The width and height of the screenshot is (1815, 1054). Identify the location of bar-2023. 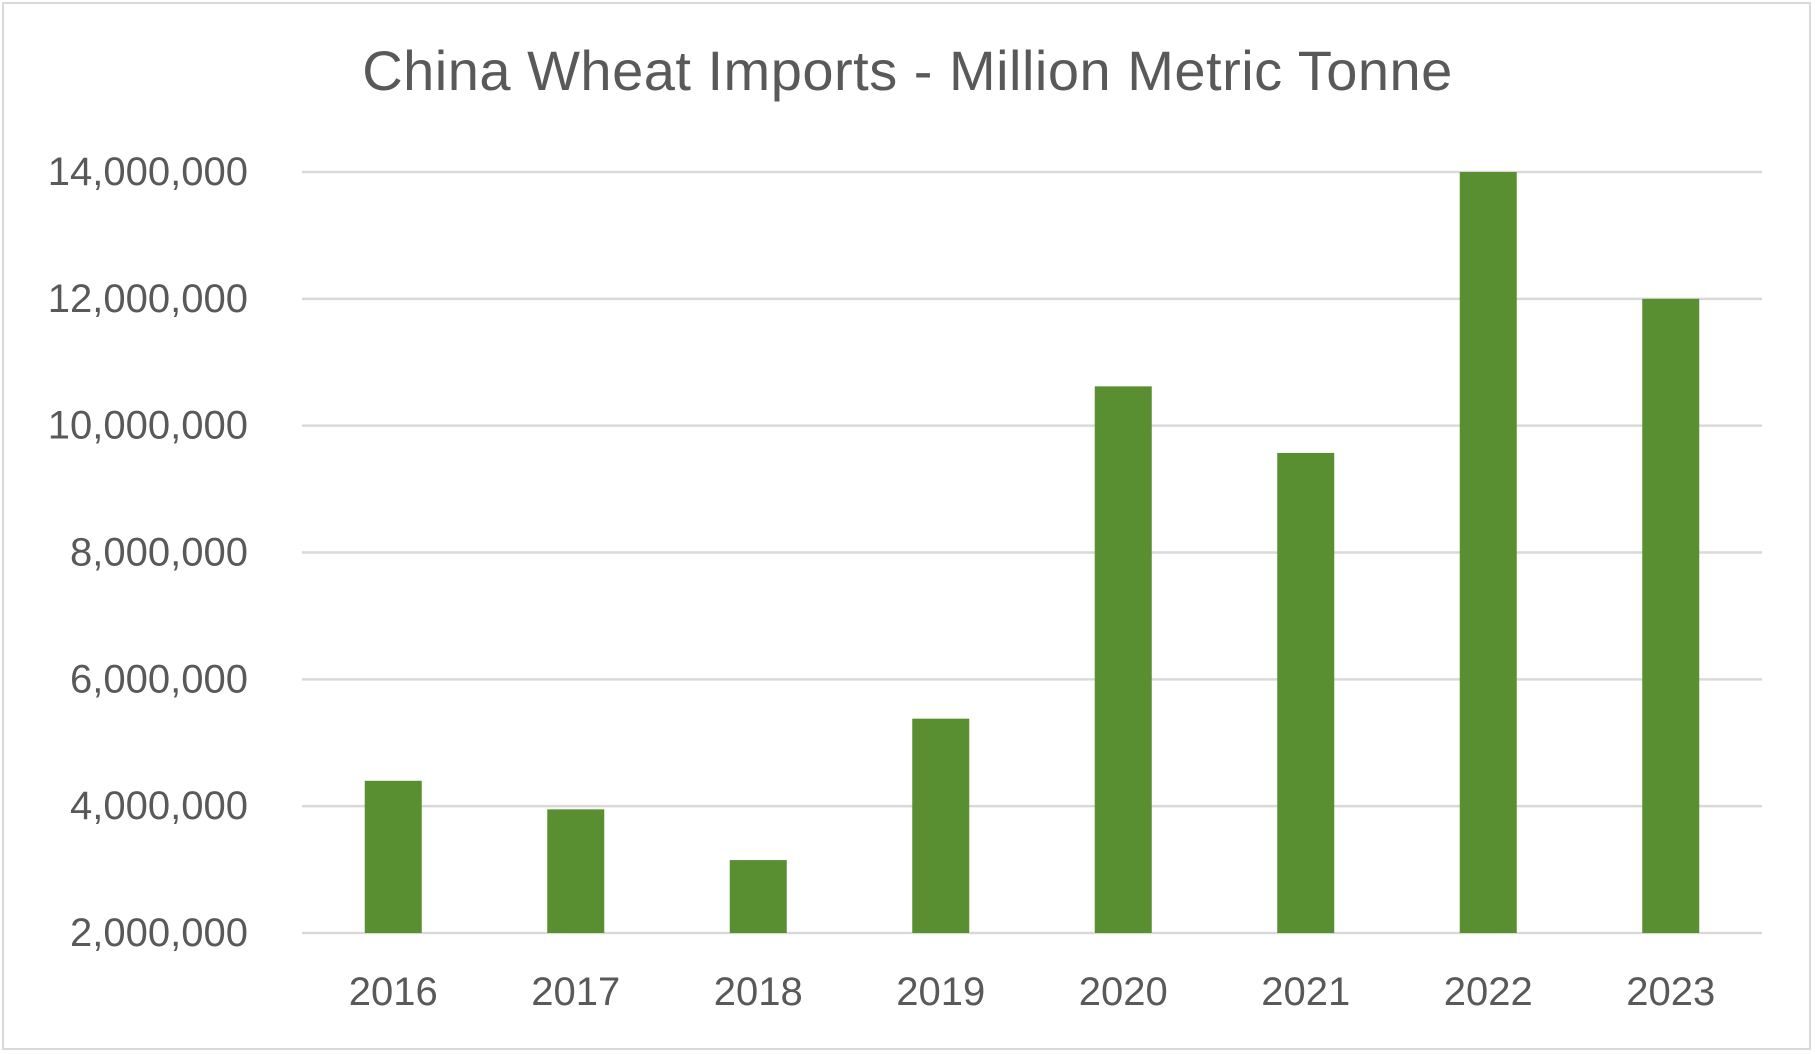
(1671, 615).